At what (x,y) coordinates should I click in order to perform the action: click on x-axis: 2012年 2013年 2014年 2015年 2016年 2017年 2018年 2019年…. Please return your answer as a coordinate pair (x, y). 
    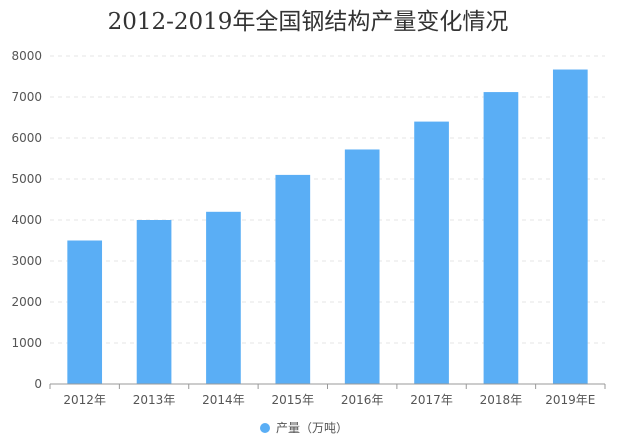
    Looking at the image, I should click on (327, 395).